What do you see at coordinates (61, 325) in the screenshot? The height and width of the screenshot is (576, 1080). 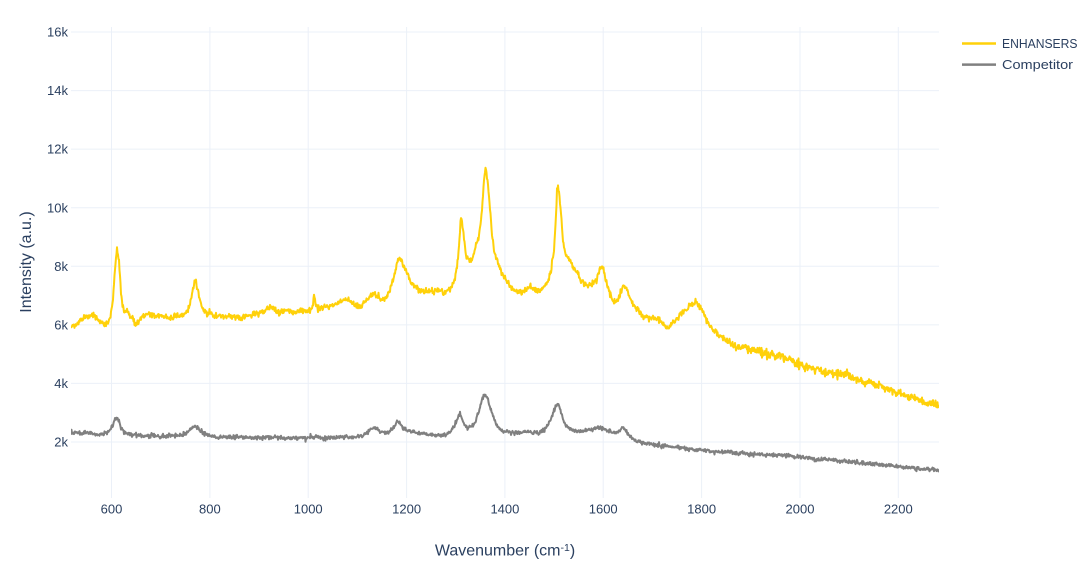 I see `svg-text: 6k` at bounding box center [61, 325].